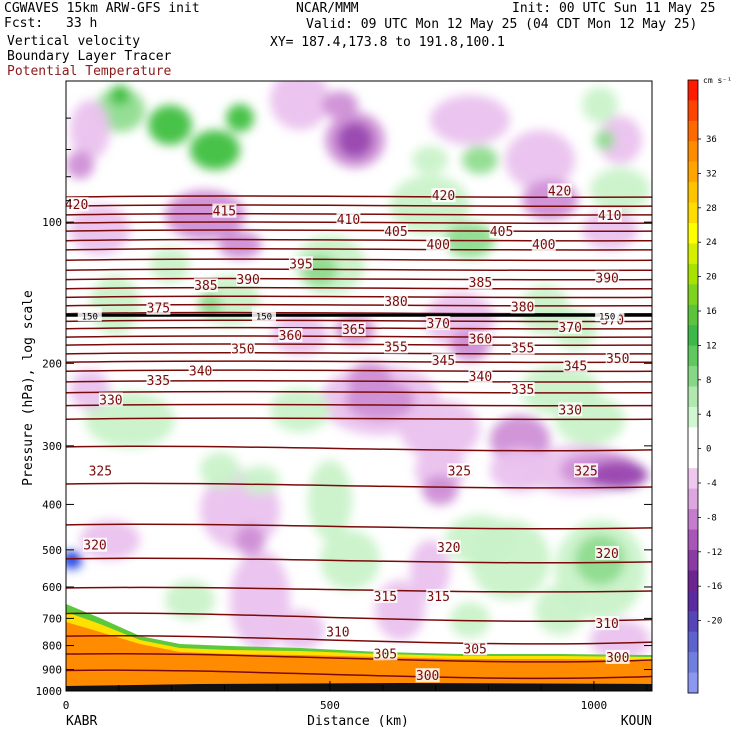 The width and height of the screenshot is (740, 740). I want to click on colorbar-label: 28, so click(711, 209).